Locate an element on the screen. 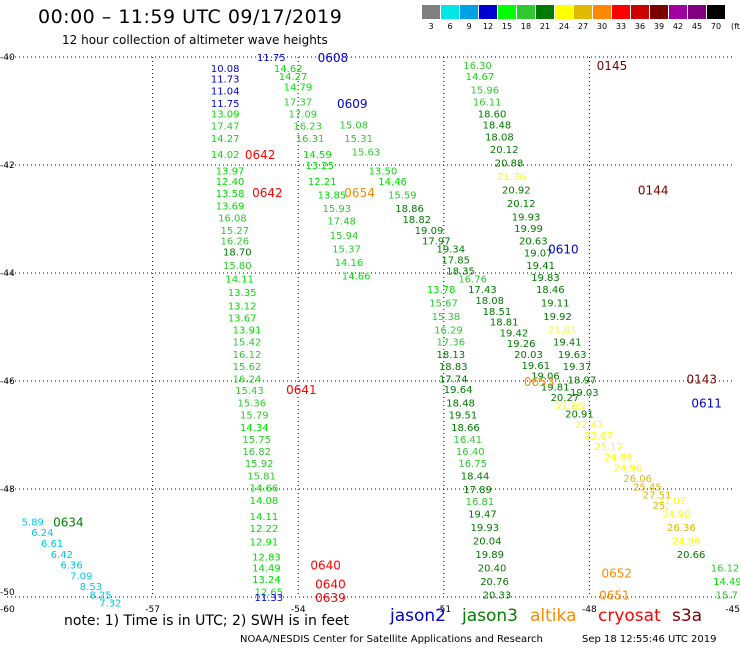 This screenshot has width=740, height=650. wave-height-value: 17.09 is located at coordinates (302, 115).